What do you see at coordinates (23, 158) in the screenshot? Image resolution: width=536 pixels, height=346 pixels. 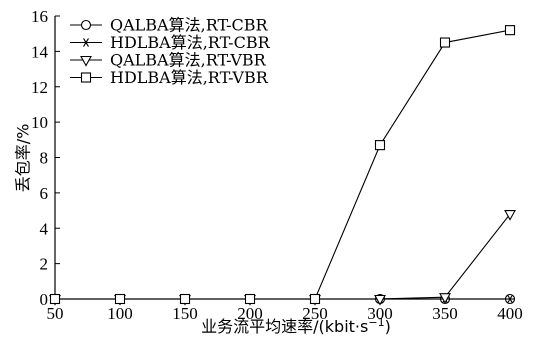 I see `y-axis-label: 丢包率/%` at bounding box center [23, 158].